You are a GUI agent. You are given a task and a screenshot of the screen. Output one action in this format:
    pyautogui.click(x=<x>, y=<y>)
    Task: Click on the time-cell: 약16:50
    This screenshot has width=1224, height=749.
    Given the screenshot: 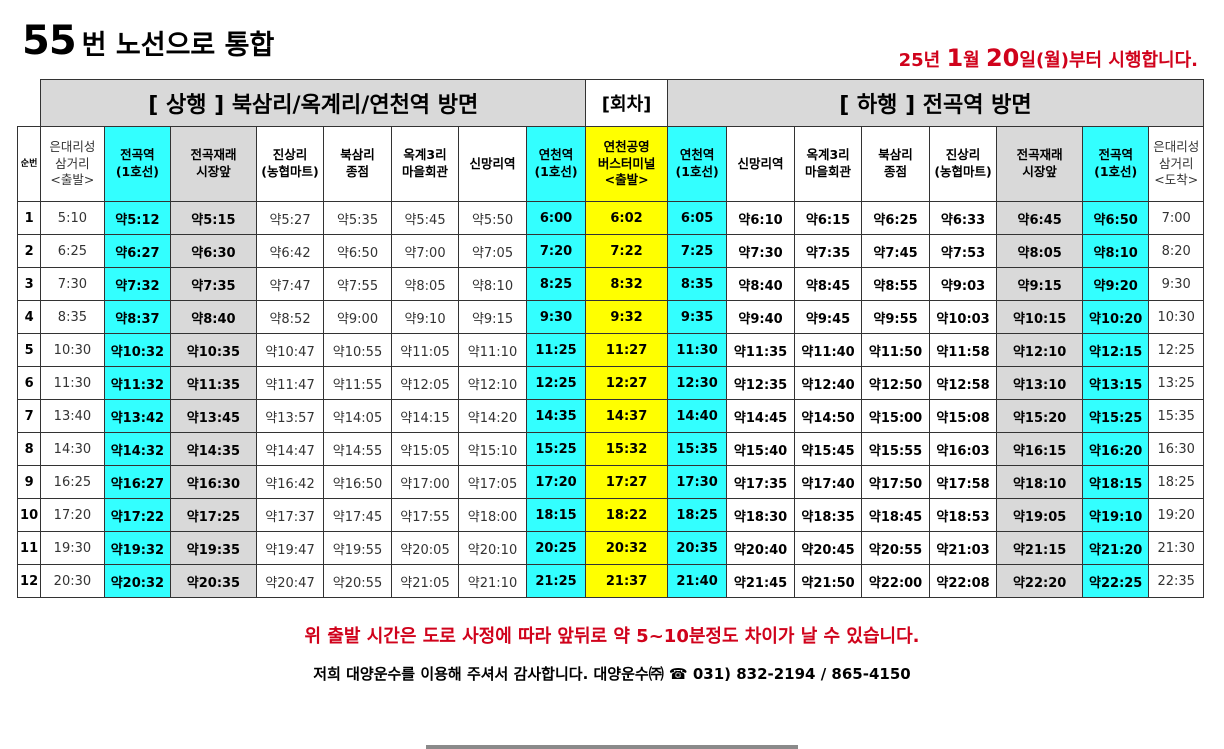 What is the action you would take?
    pyautogui.click(x=357, y=482)
    